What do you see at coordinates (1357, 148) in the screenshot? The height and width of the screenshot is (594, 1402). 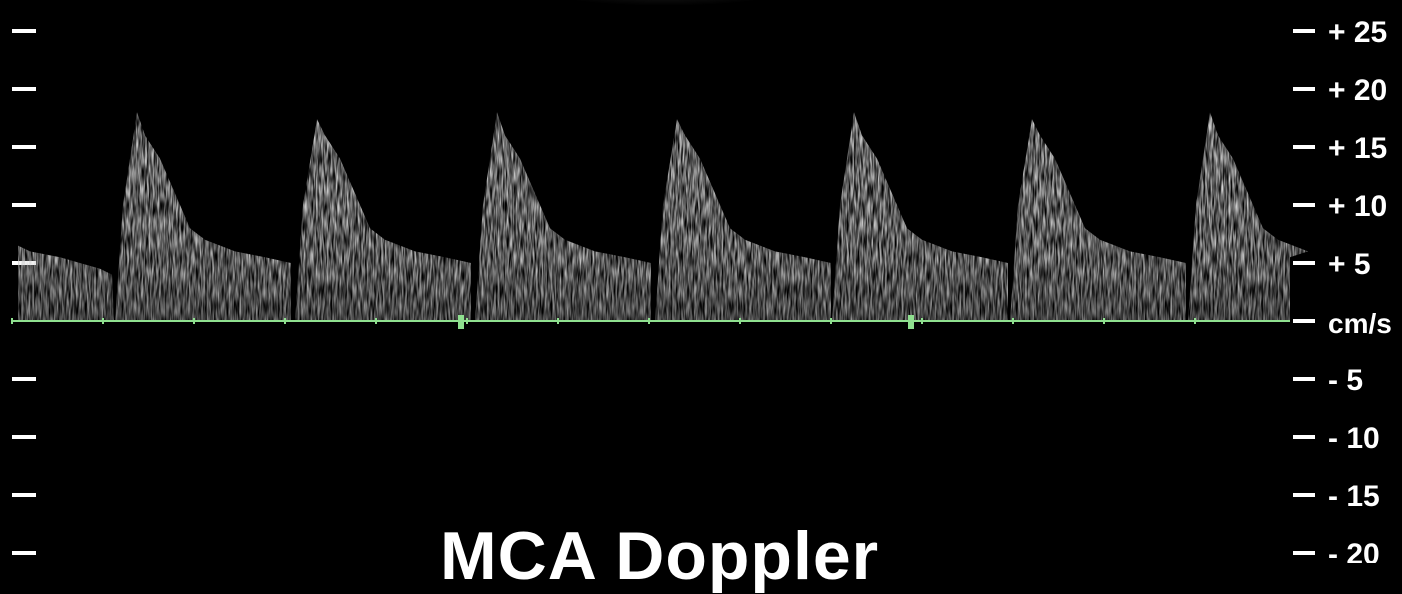 I see `scale-tick-label: + 15` at bounding box center [1357, 148].